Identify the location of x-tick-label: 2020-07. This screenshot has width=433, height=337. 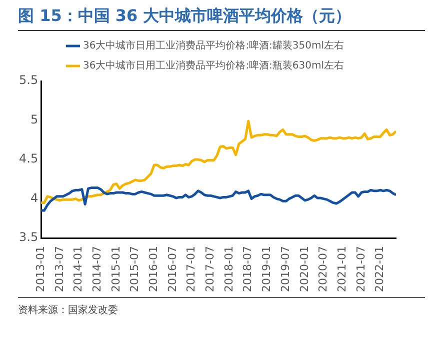
(323, 269).